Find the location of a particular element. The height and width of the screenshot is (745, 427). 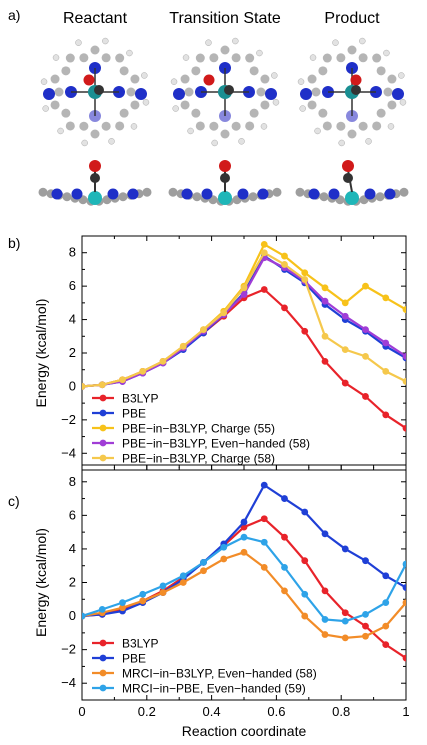

legend-label: PBE−in−B3LYP, Even−handed (58) is located at coordinates (216, 444).